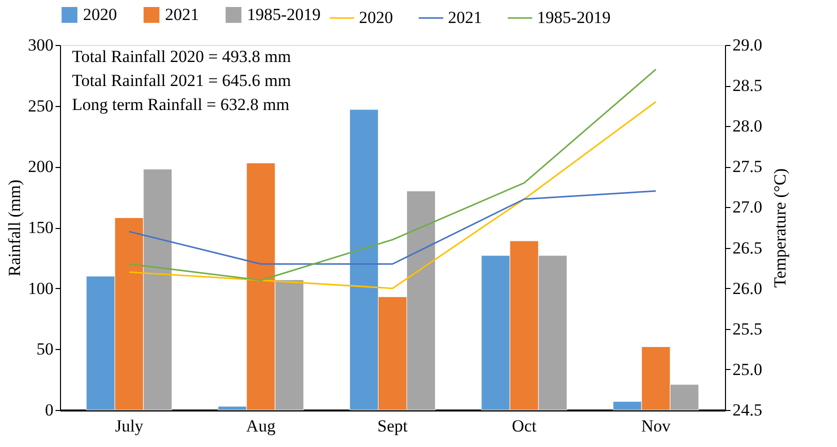  What do you see at coordinates (392, 426) in the screenshot?
I see `x-tick-label: Sept` at bounding box center [392, 426].